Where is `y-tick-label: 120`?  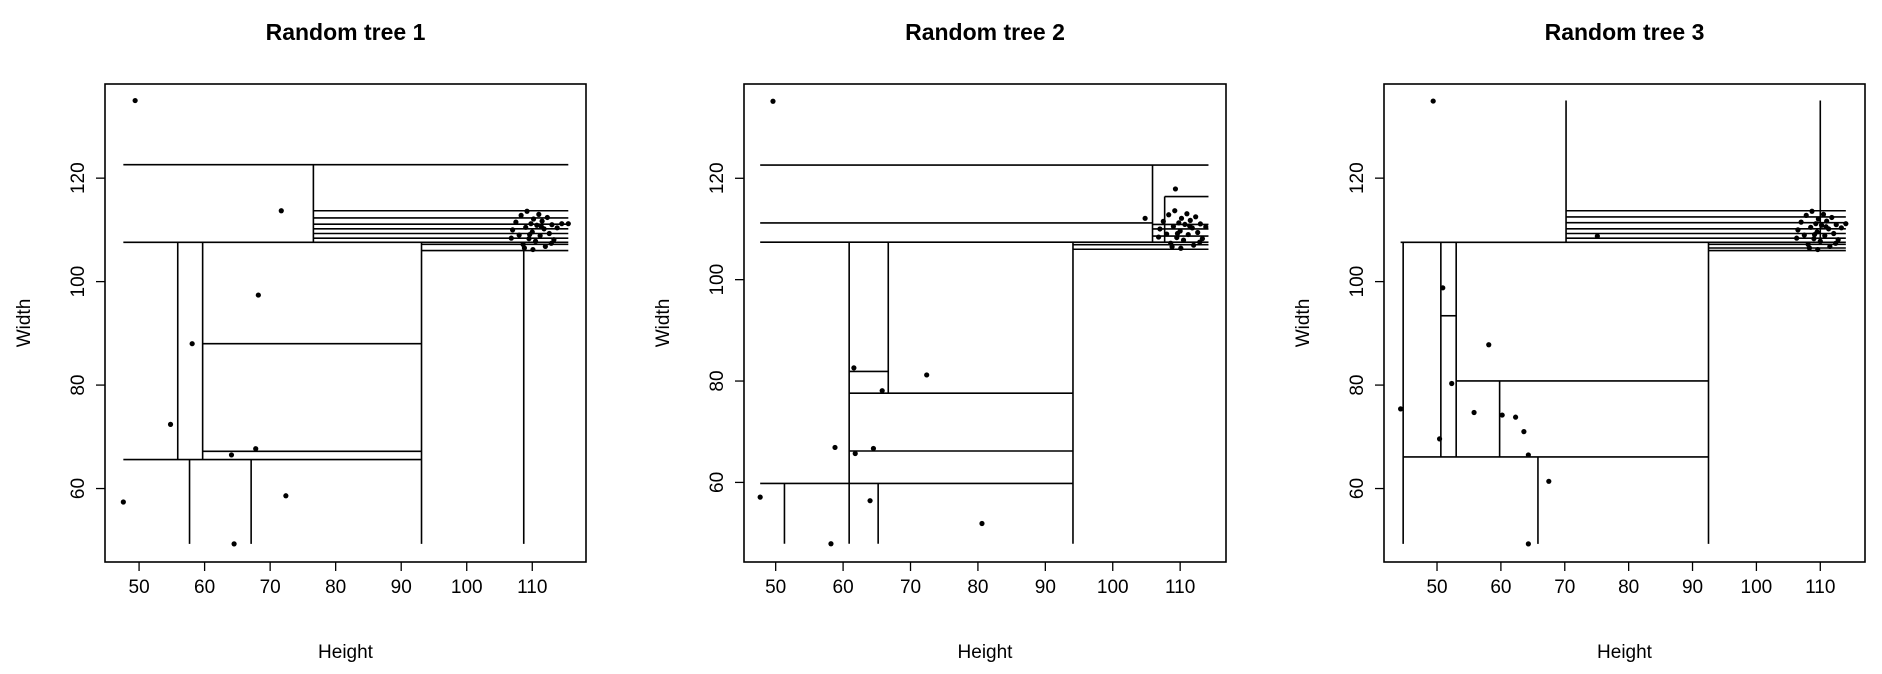
y-tick-label: 120 is located at coordinates (78, 178).